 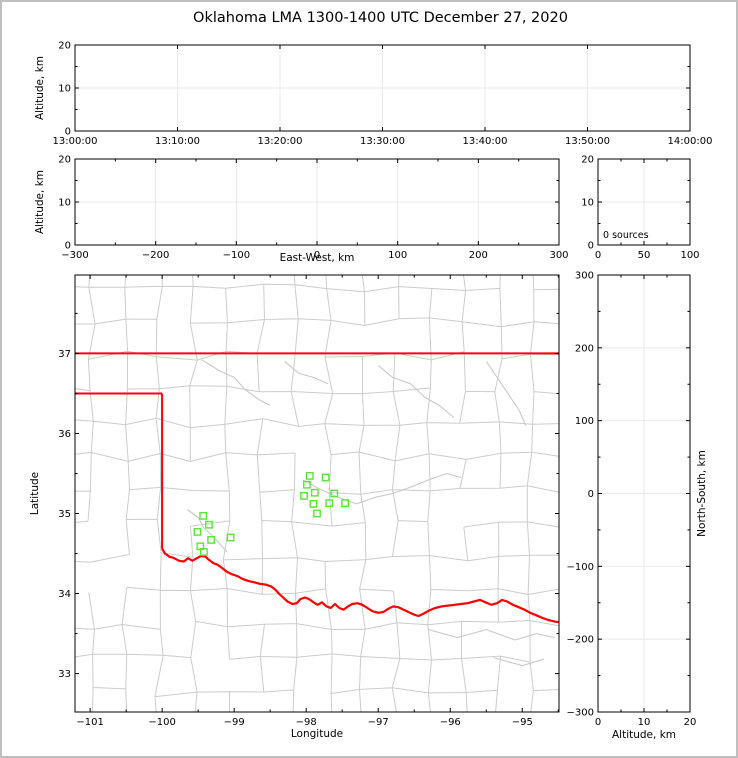 I want to click on x-tick-label: −98, so click(x=306, y=722).